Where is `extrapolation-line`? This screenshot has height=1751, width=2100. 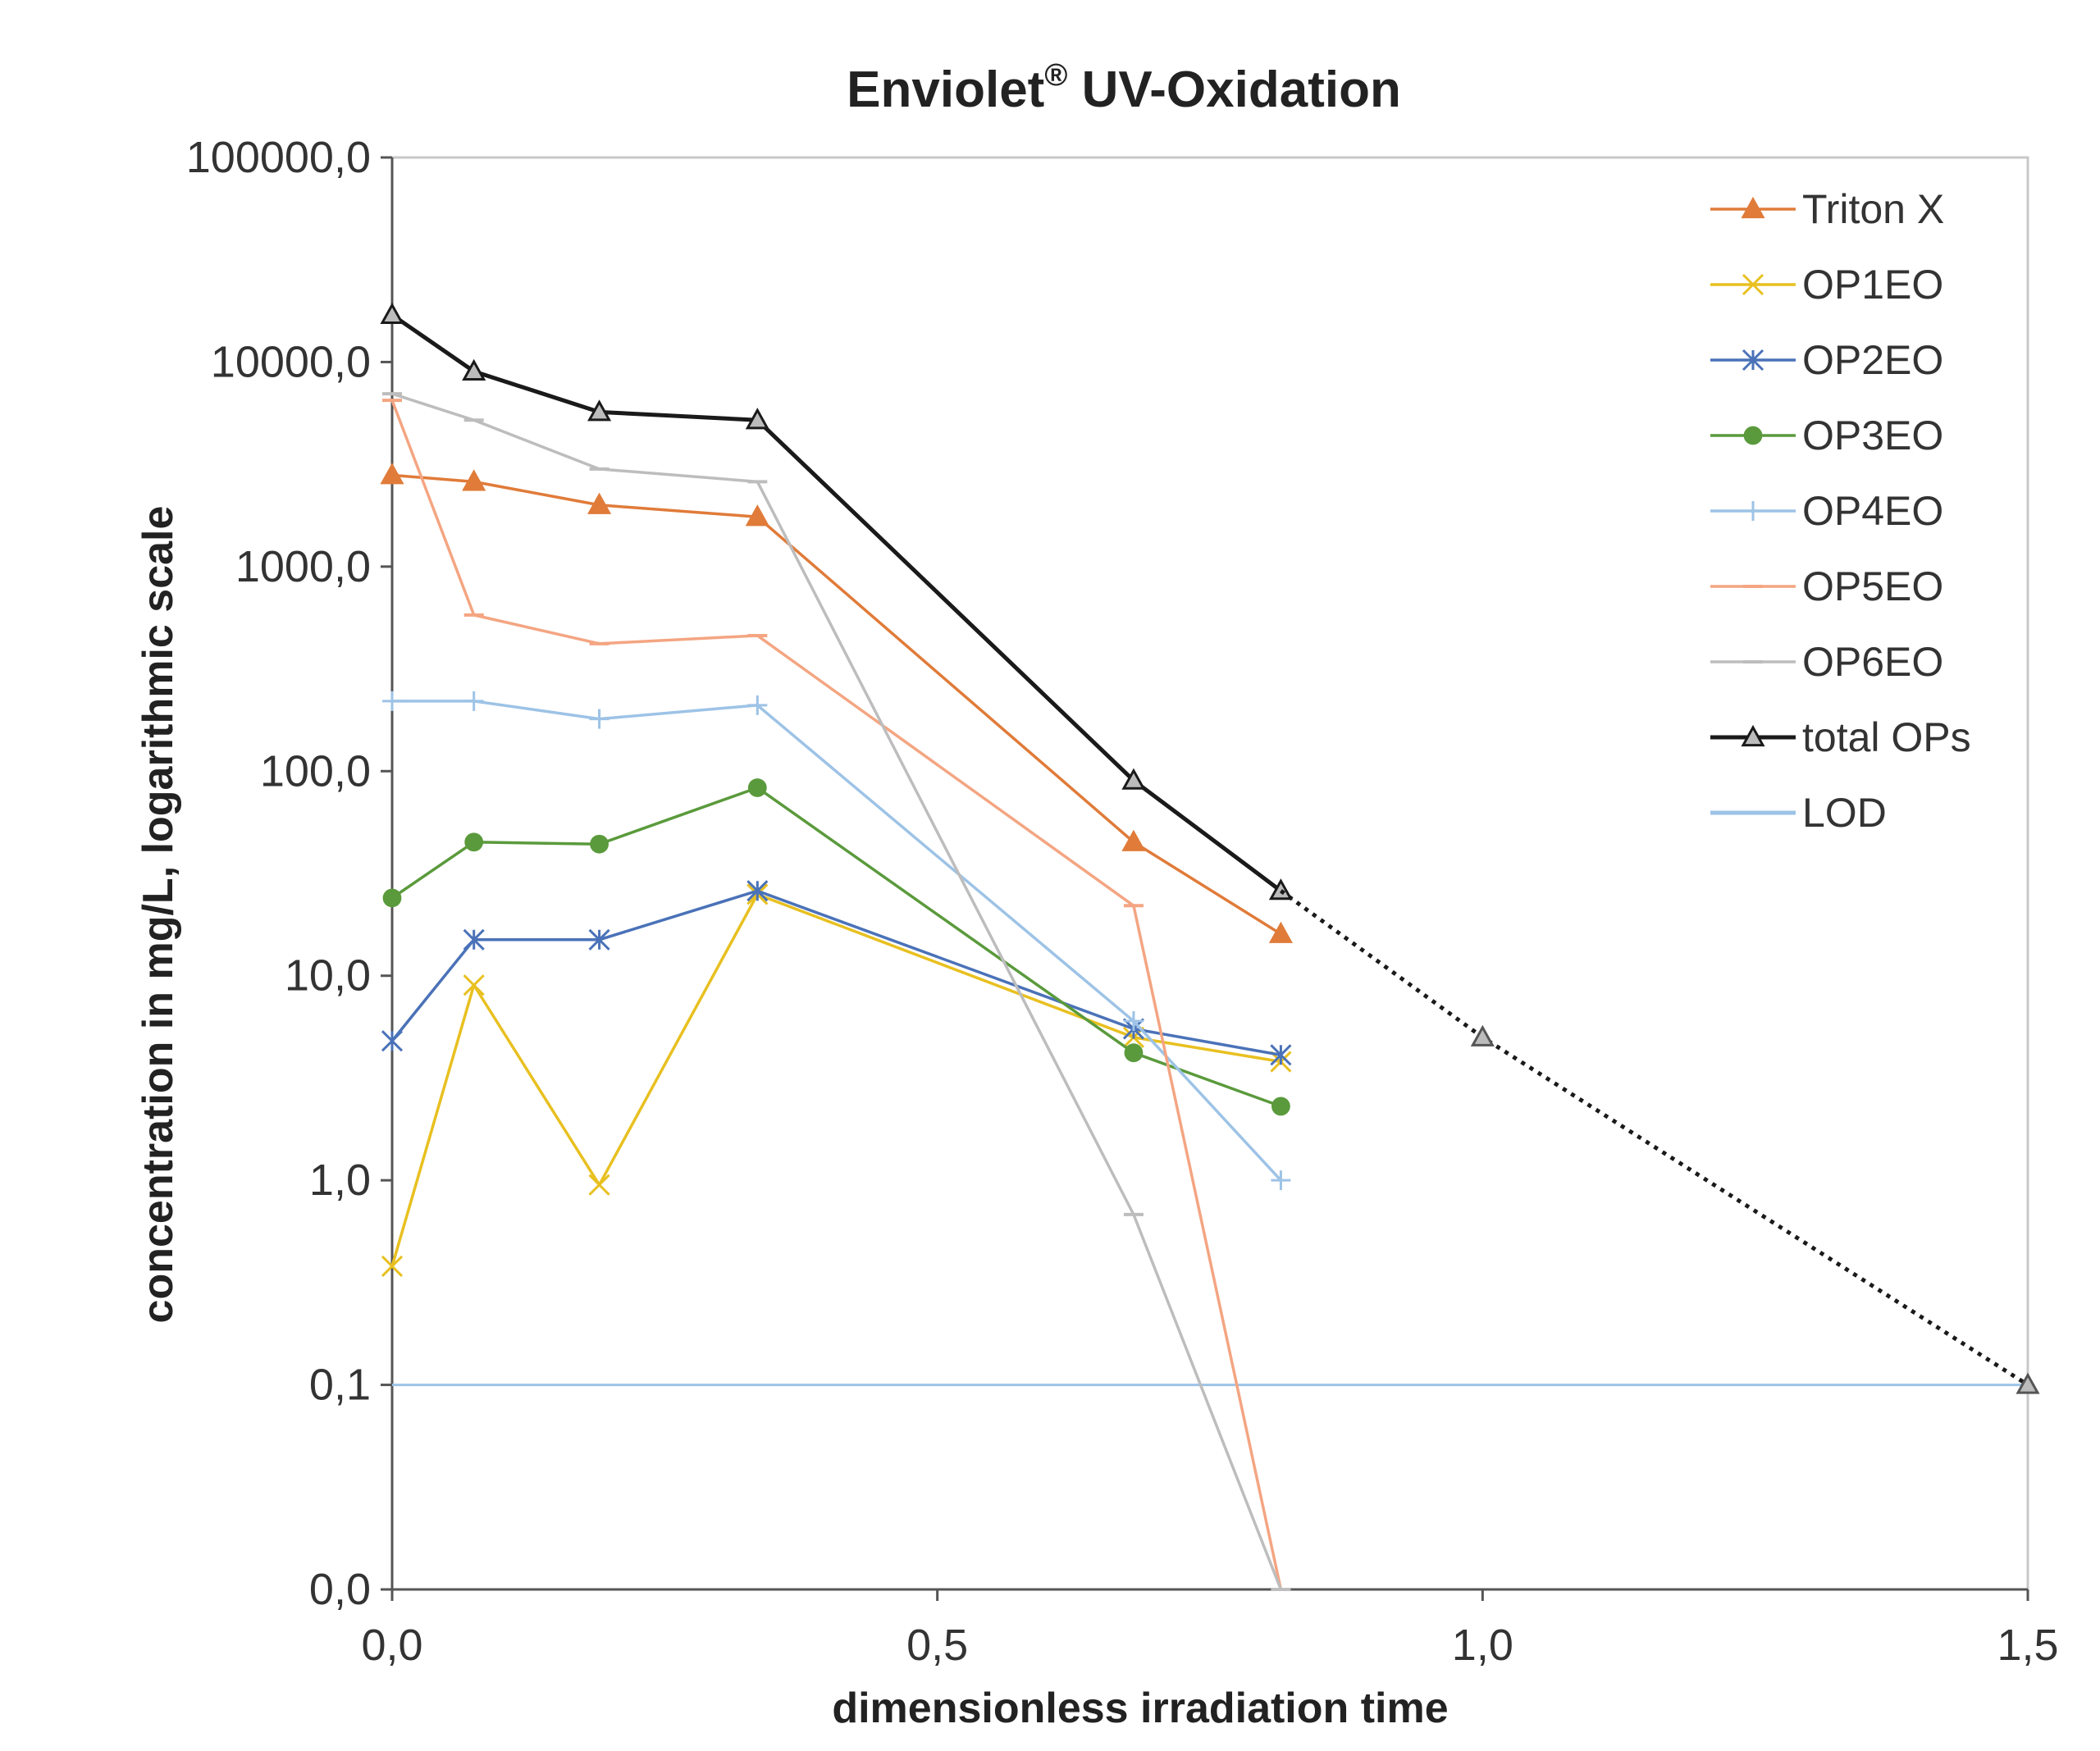 extrapolation-line is located at coordinates (1654, 1138).